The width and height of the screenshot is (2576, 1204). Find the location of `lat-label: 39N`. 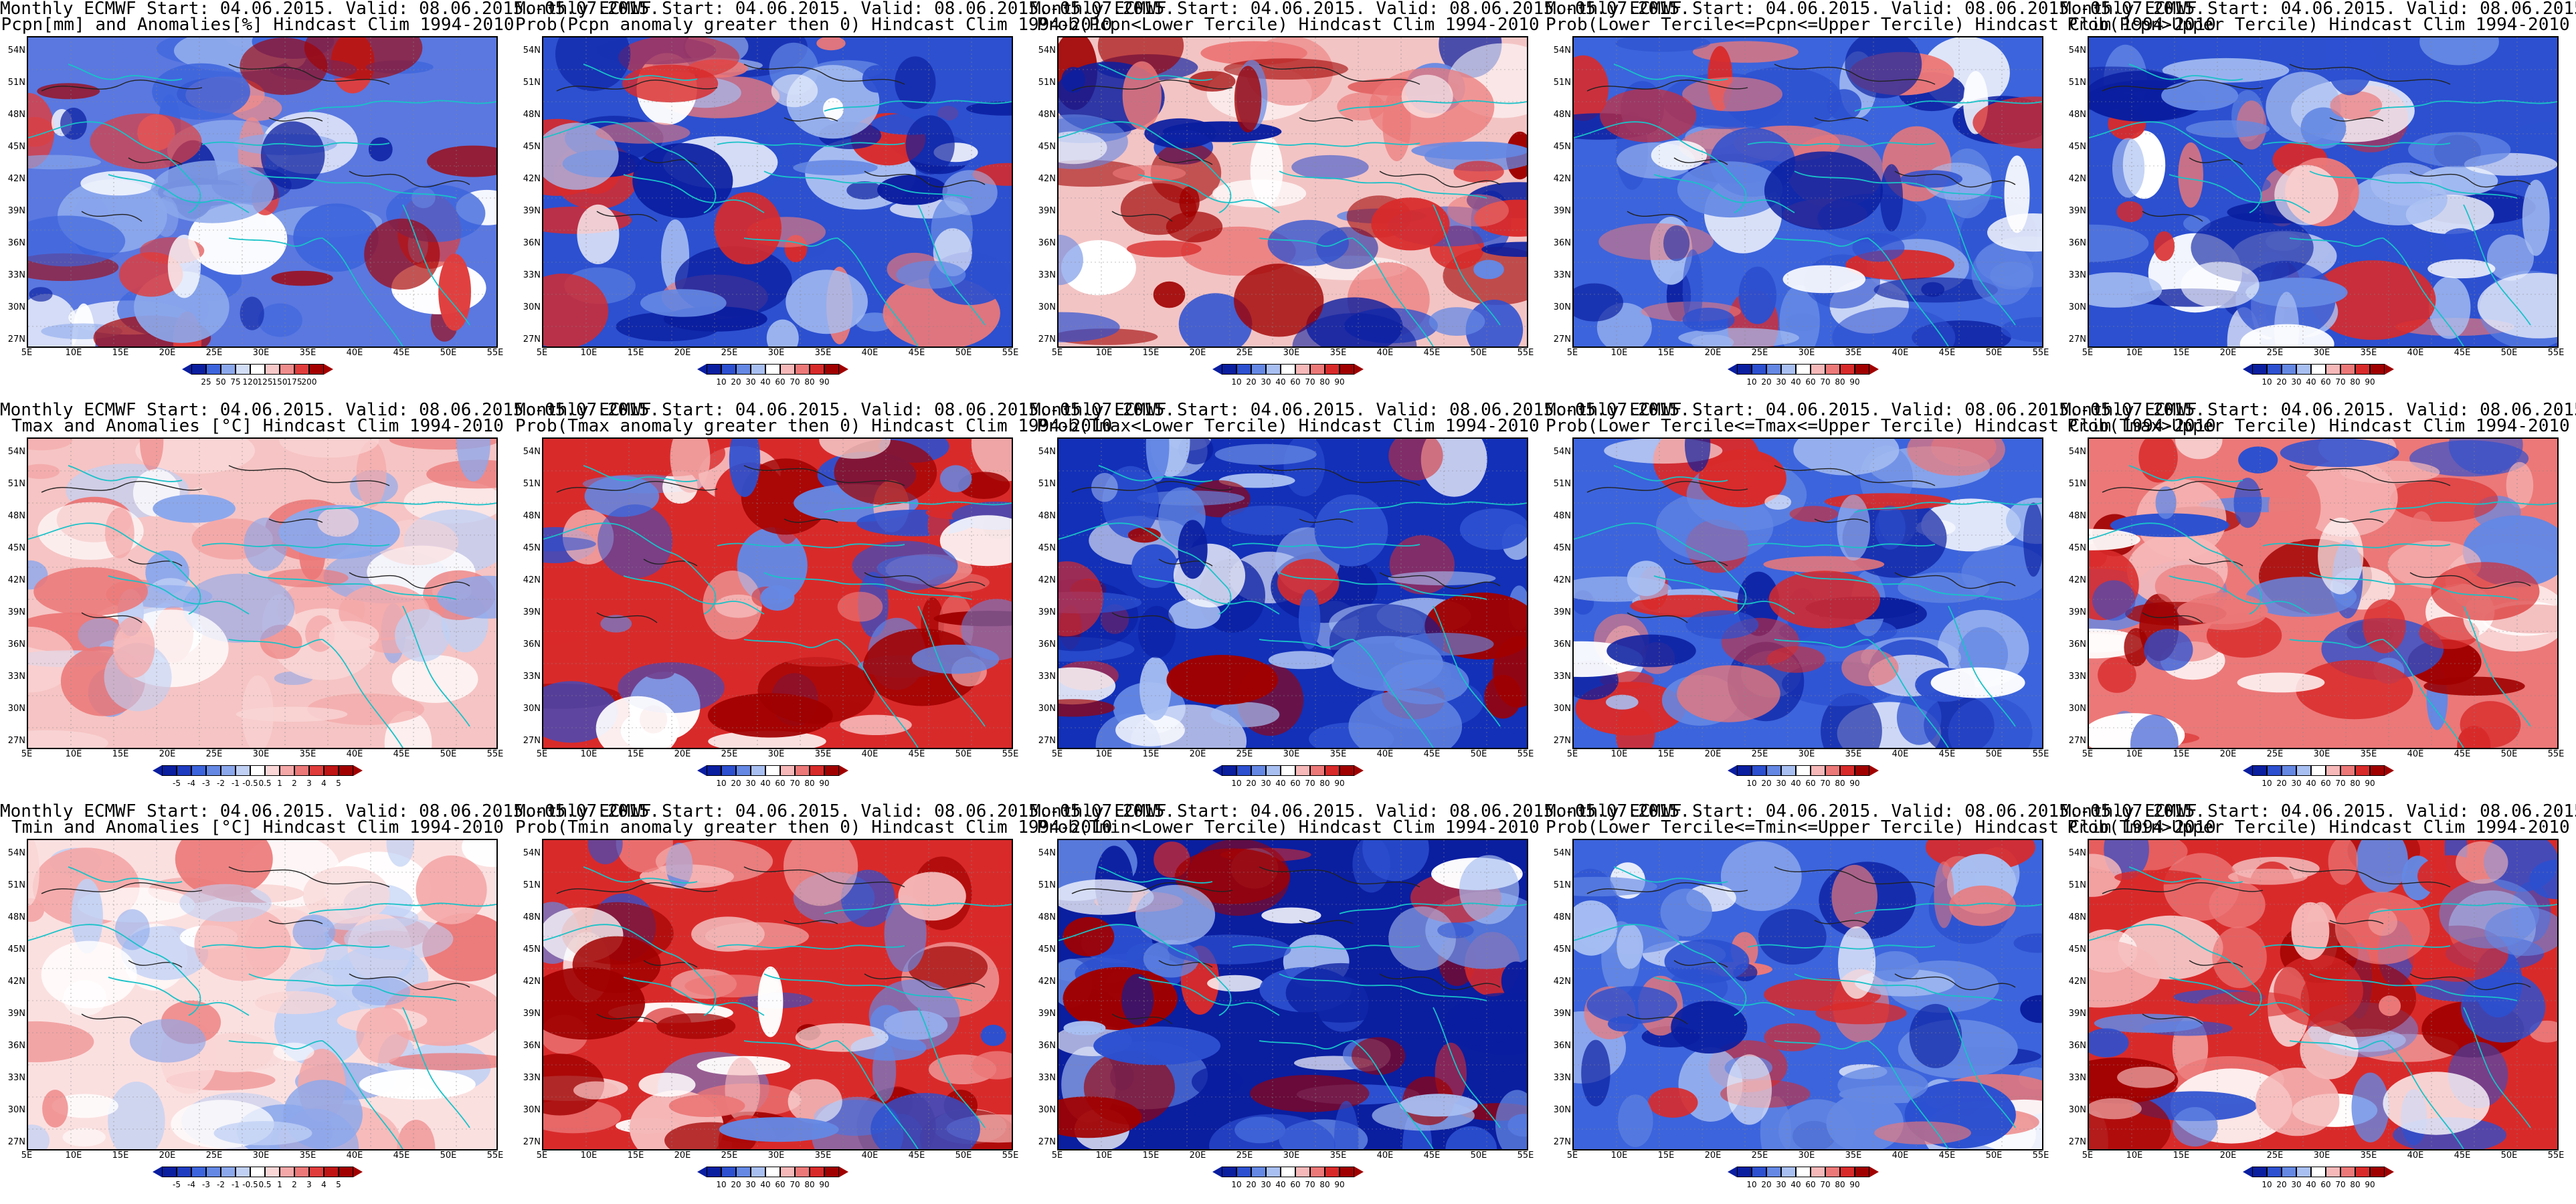

lat-label: 39N is located at coordinates (1047, 612).